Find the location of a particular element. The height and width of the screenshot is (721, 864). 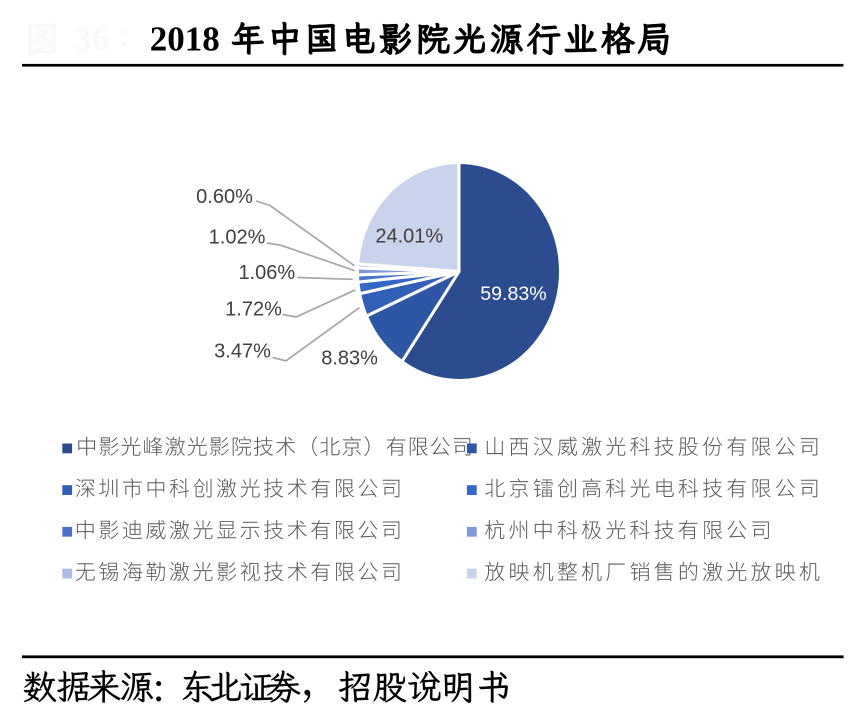

svg-text: 0.60% is located at coordinates (224, 197).